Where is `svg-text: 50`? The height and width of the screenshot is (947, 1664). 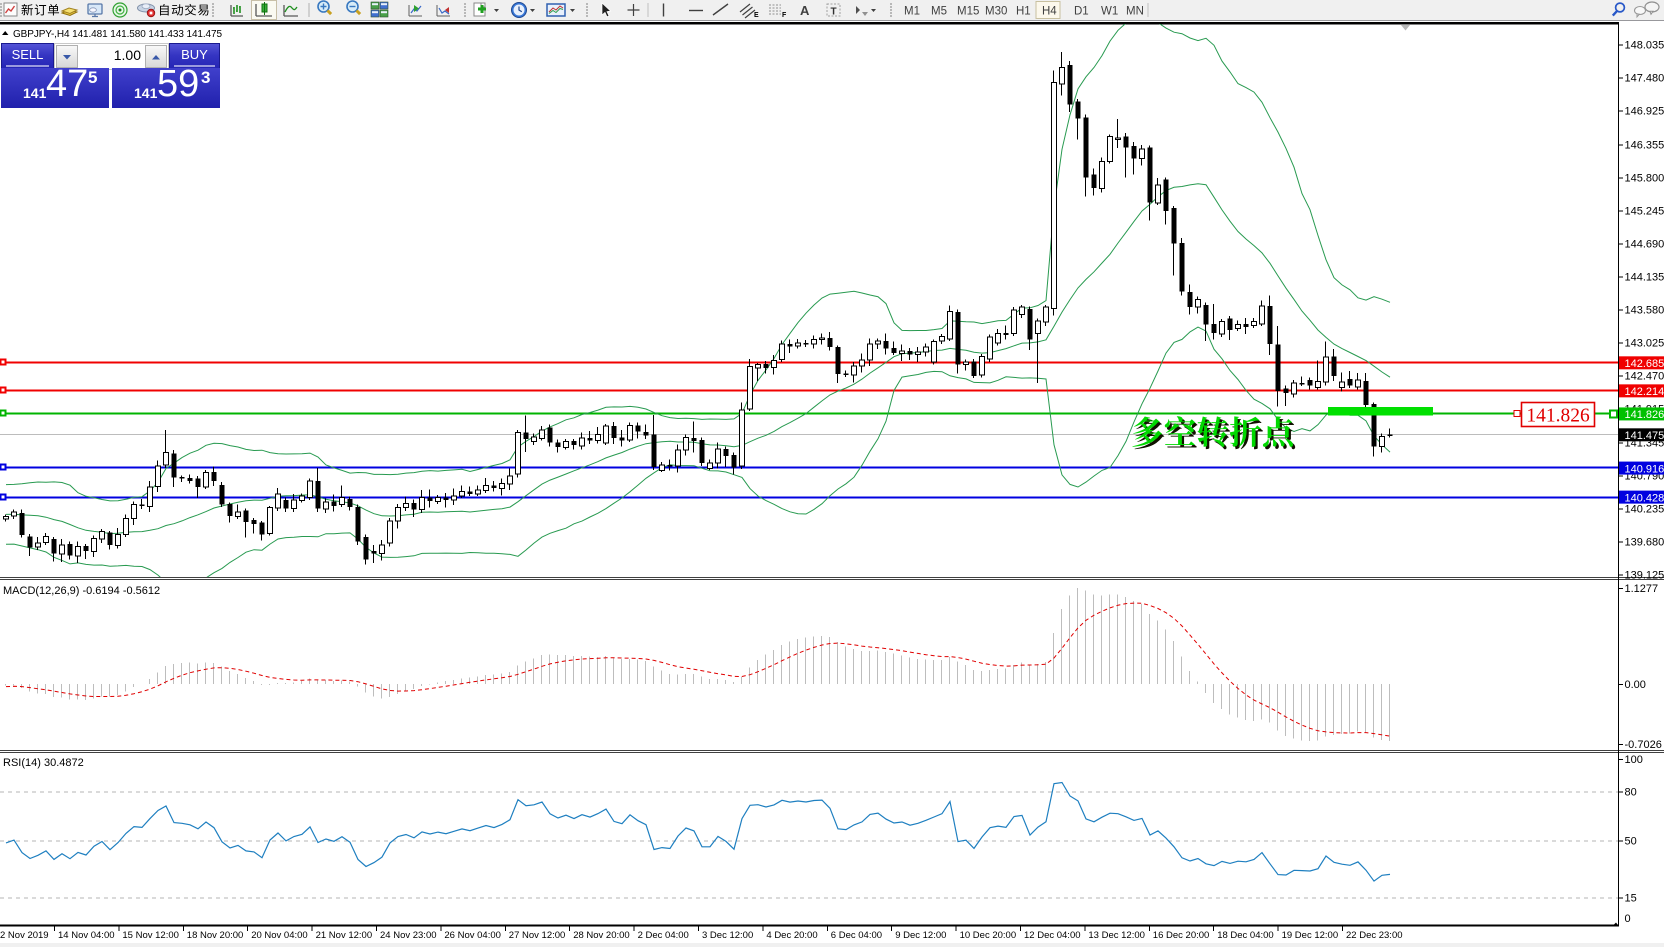 svg-text: 50 is located at coordinates (1631, 842).